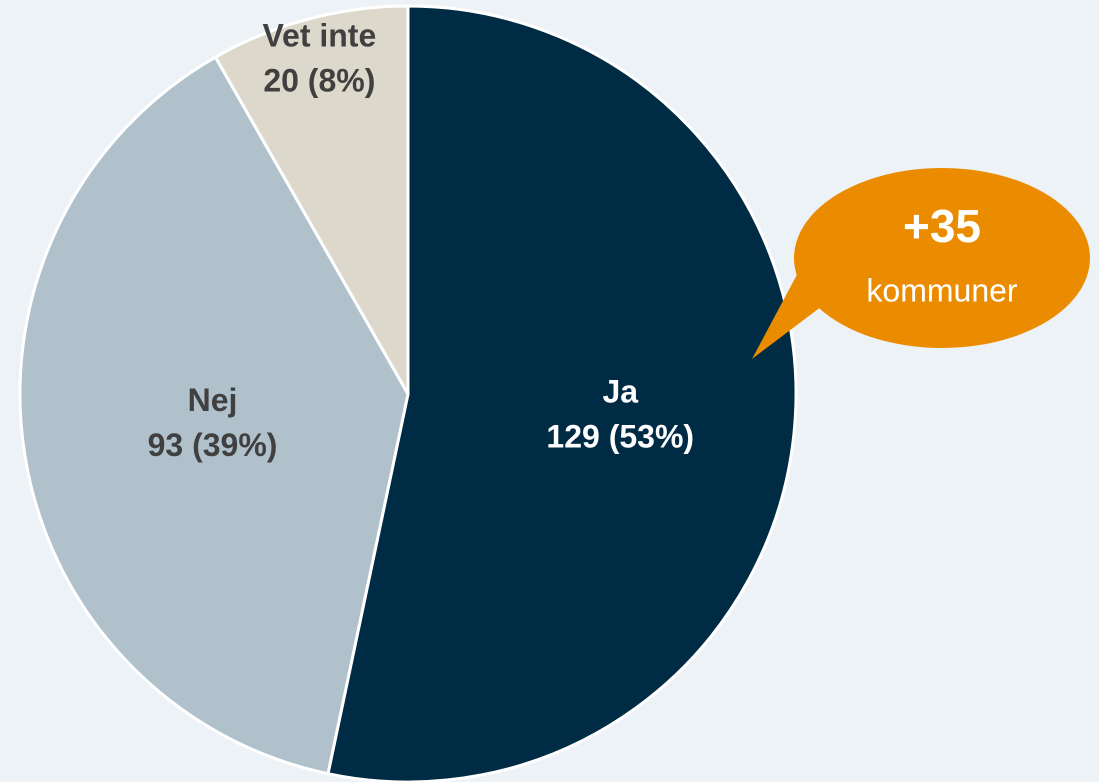 This screenshot has height=782, width=1099. I want to click on slice-value-label: 129 (53%), so click(620, 437).